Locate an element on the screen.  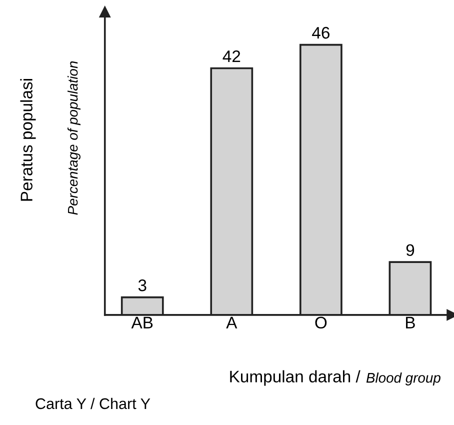
text: Blood group is located at coordinates (403, 379).